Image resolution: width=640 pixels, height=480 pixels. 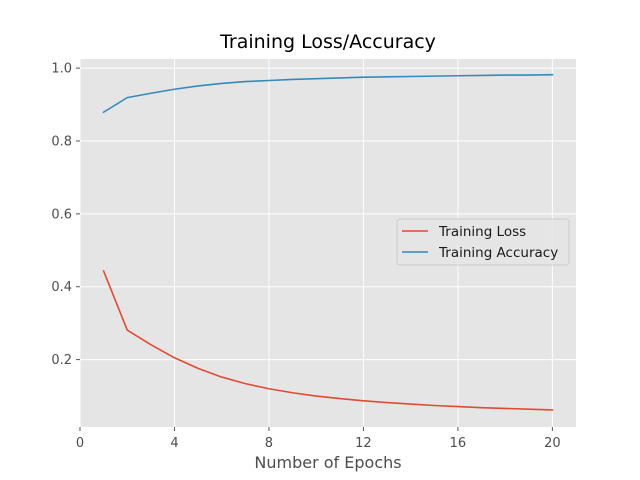 I want to click on x-tick-label: 4, so click(x=174, y=443).